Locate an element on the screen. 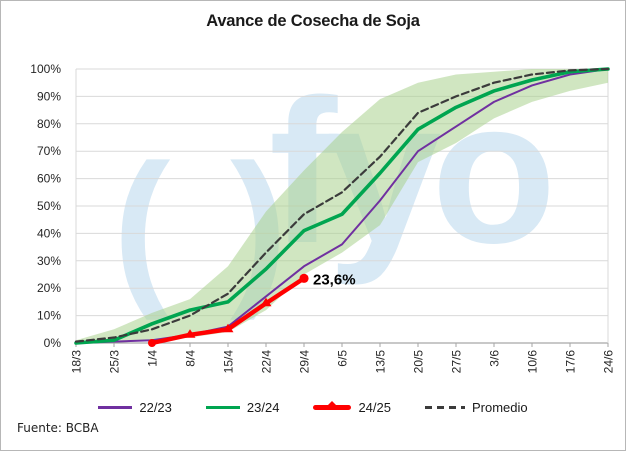 Image resolution: width=626 pixels, height=451 pixels. x-tick-label: 8/4 is located at coordinates (191, 358).